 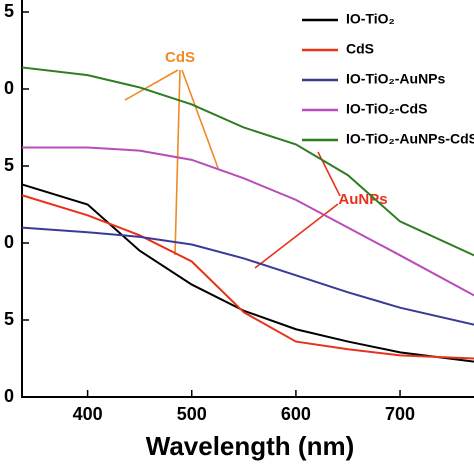 I want to click on legend-label: IO-TiO₂, so click(x=370, y=19).